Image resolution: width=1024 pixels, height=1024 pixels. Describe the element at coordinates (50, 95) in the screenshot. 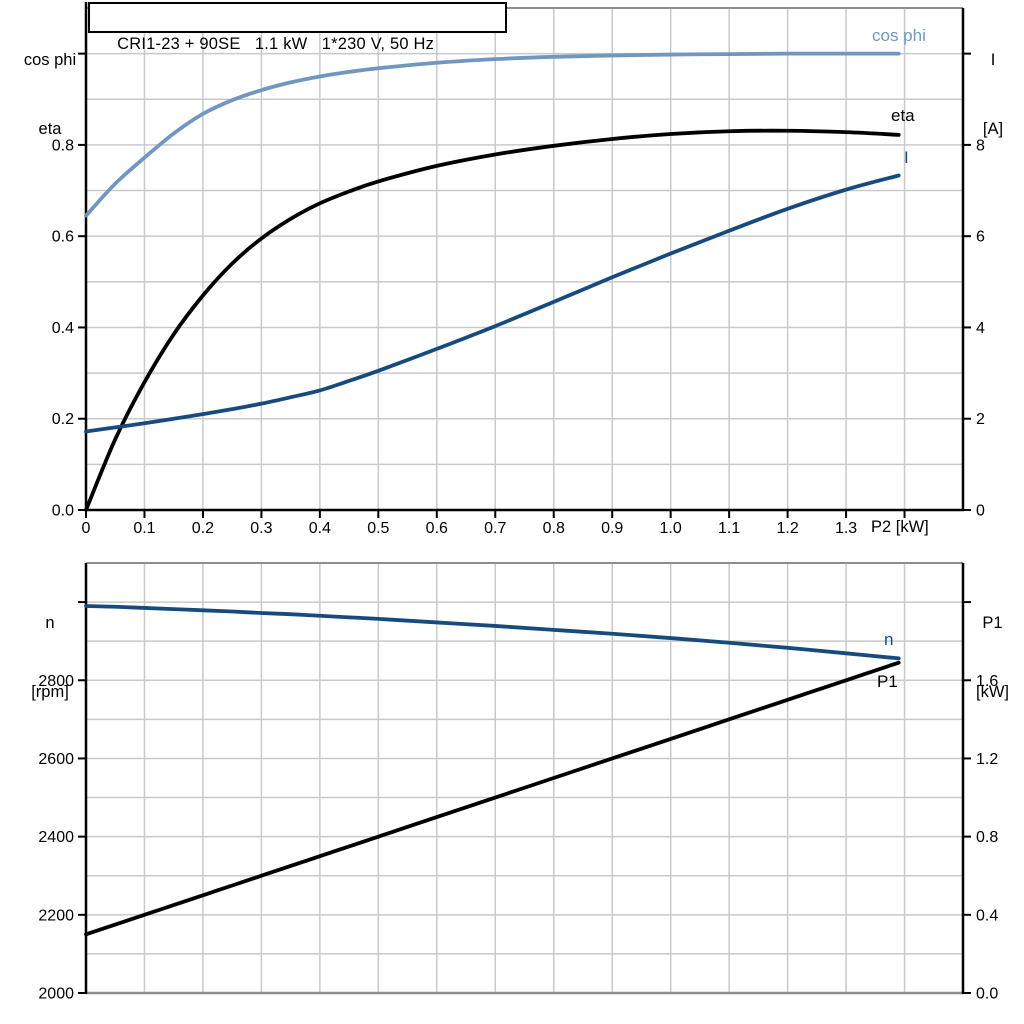

I see `top-left-axis-title: cos phi eta` at that location.